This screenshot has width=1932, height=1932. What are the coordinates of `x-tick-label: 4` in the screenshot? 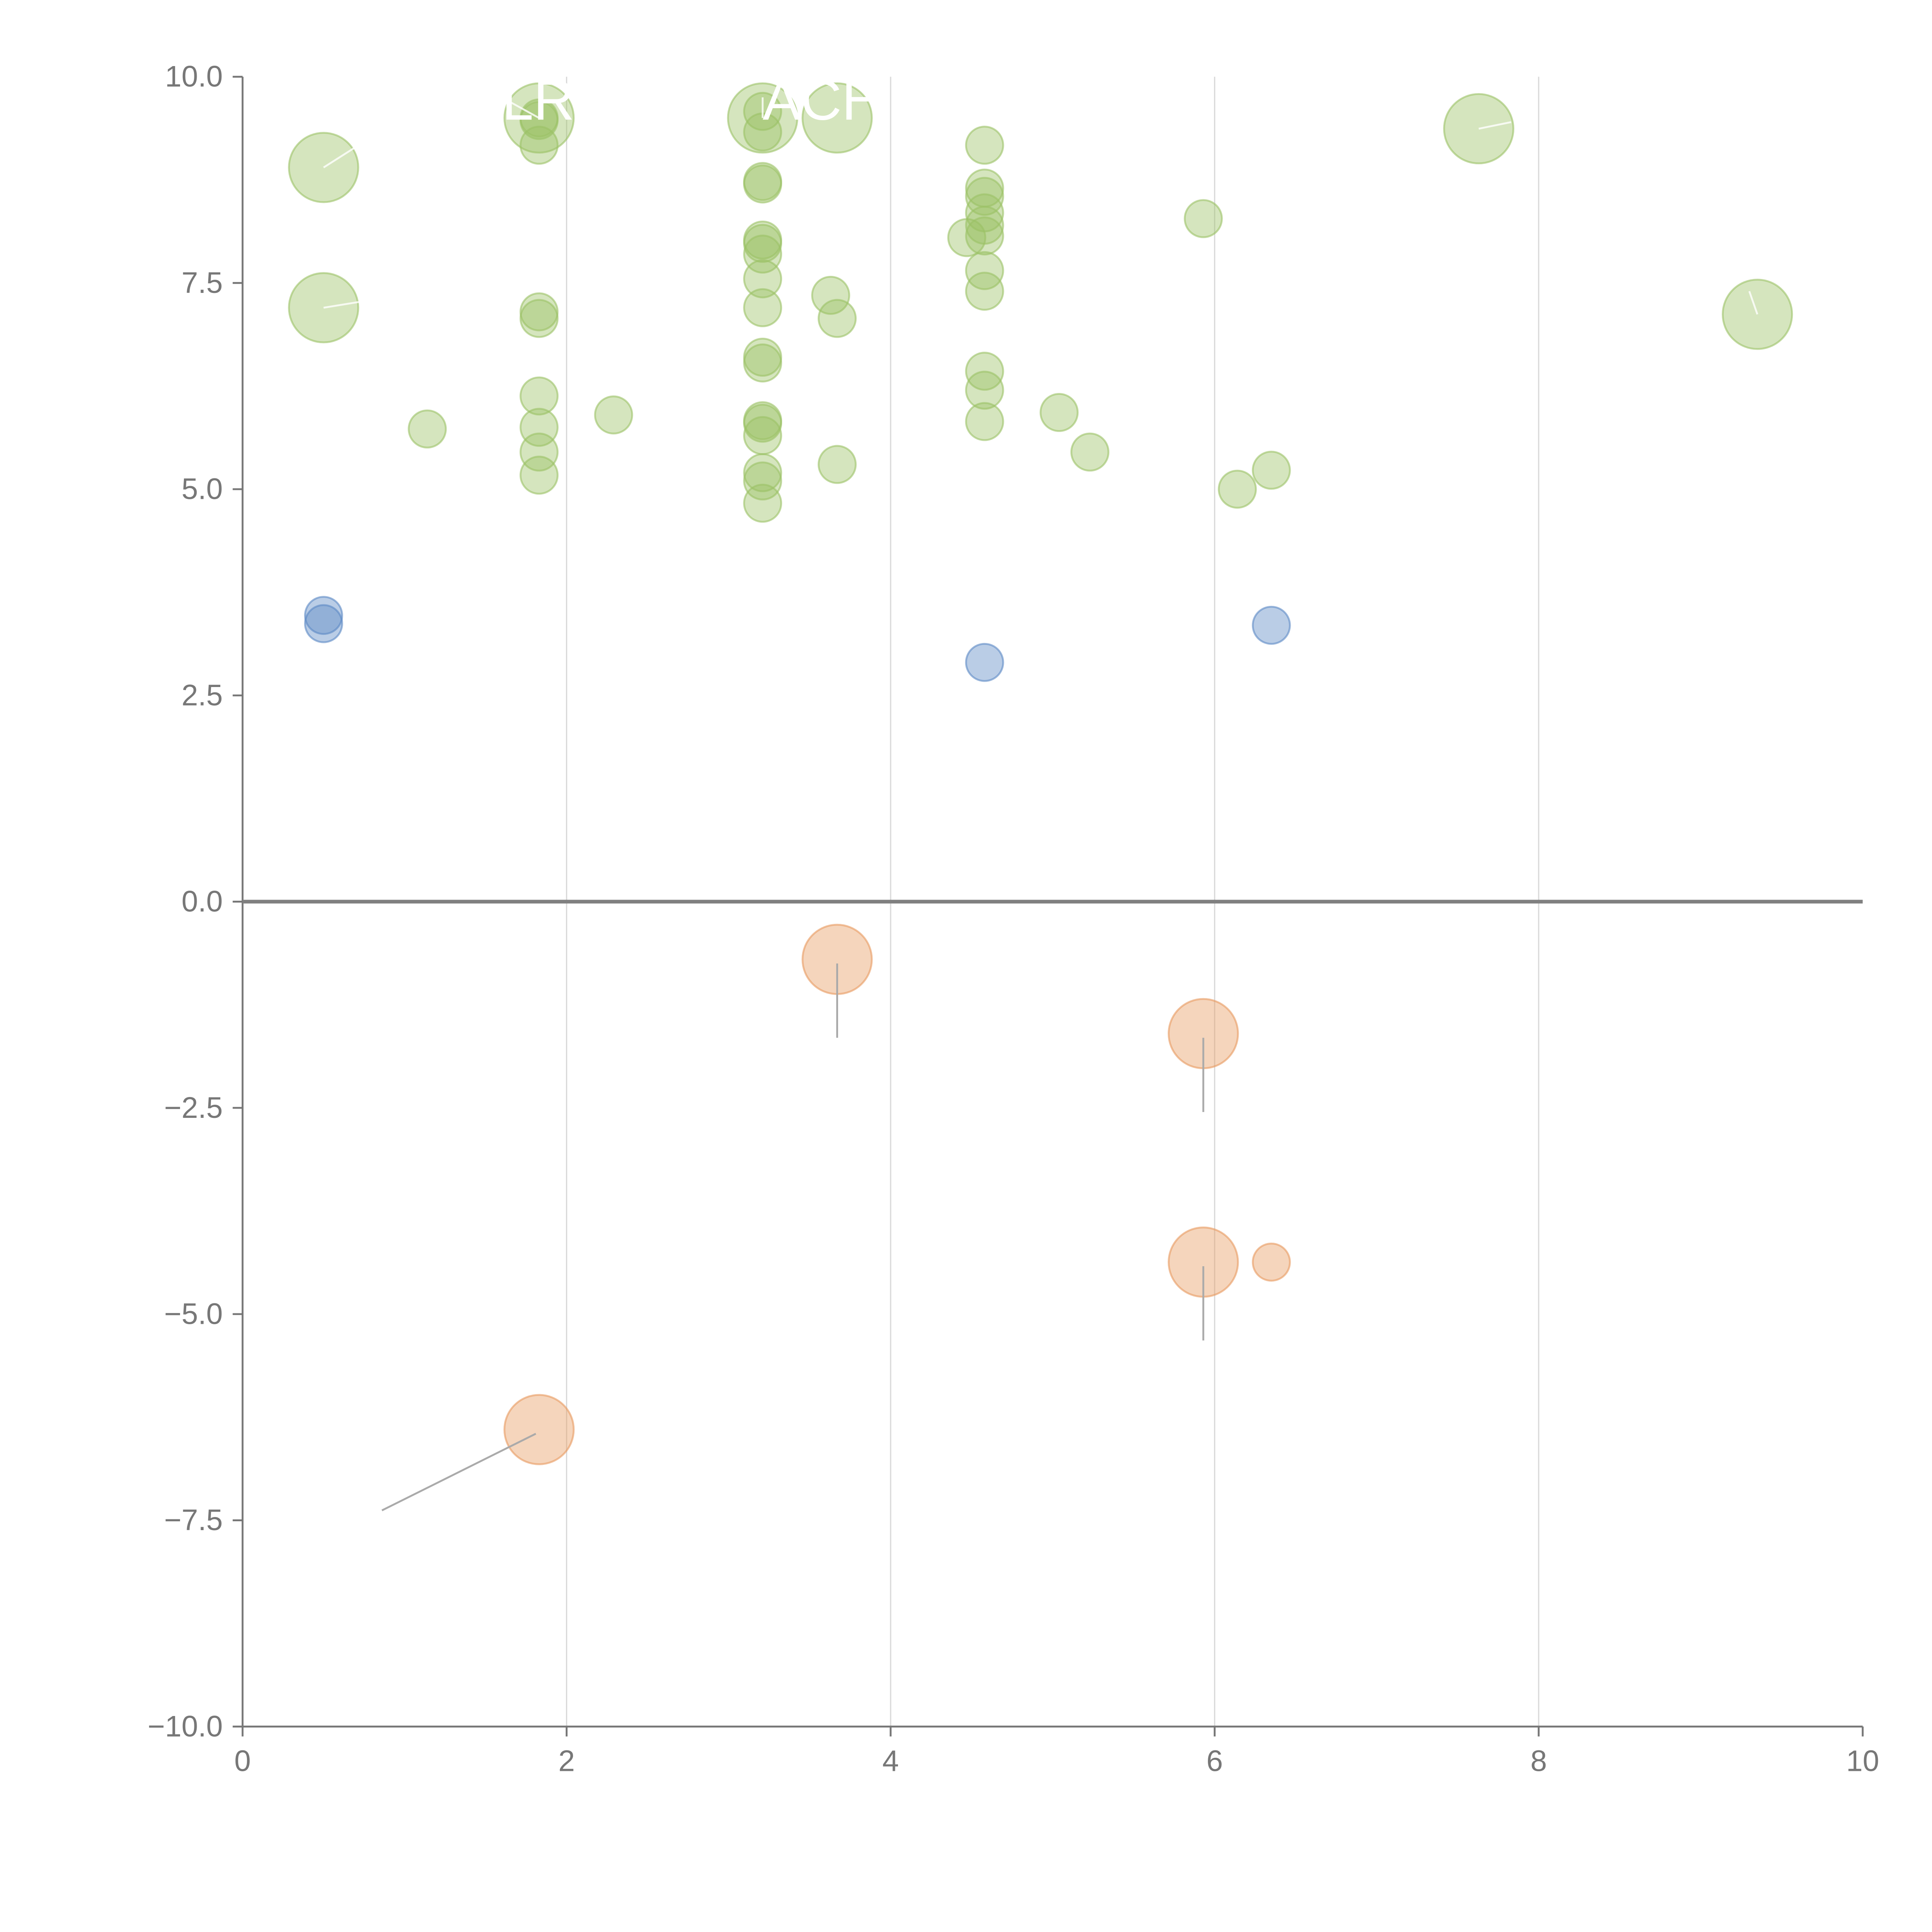 It's located at (891, 1761).